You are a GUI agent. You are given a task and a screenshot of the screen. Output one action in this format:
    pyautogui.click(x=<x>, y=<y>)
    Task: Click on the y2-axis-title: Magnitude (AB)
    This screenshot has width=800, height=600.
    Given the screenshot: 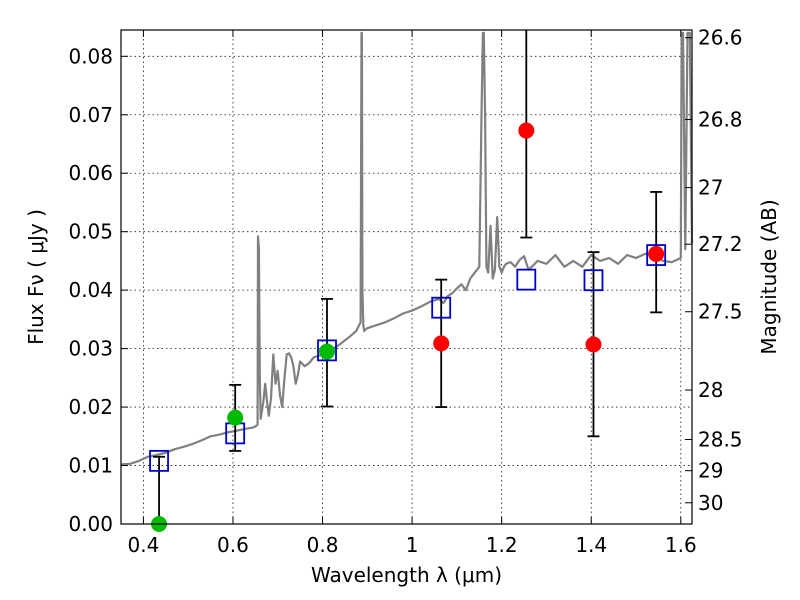 What is the action you would take?
    pyautogui.click(x=769, y=276)
    